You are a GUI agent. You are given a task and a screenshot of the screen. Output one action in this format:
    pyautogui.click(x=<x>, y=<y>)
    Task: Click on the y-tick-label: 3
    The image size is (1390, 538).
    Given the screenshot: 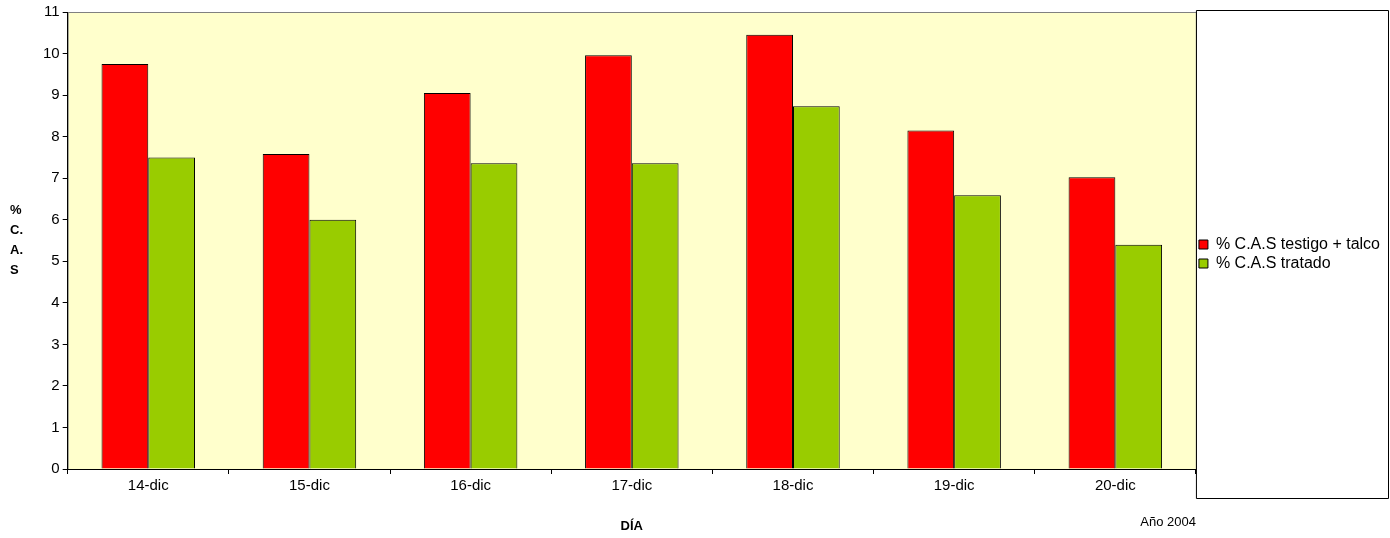 What is the action you would take?
    pyautogui.click(x=55, y=343)
    